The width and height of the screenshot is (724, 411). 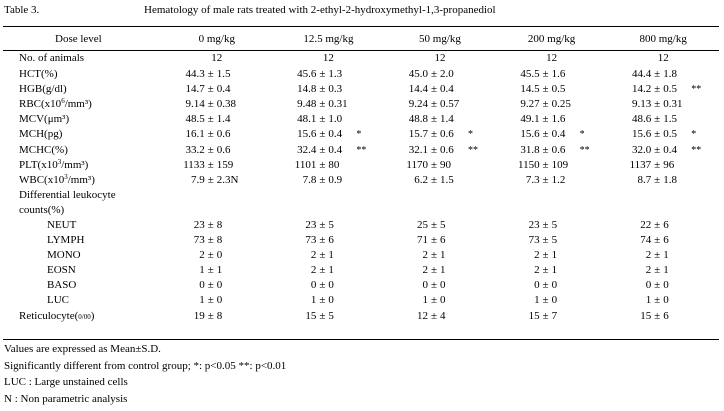 I want to click on sd-value: 1.8, so click(x=670, y=74).